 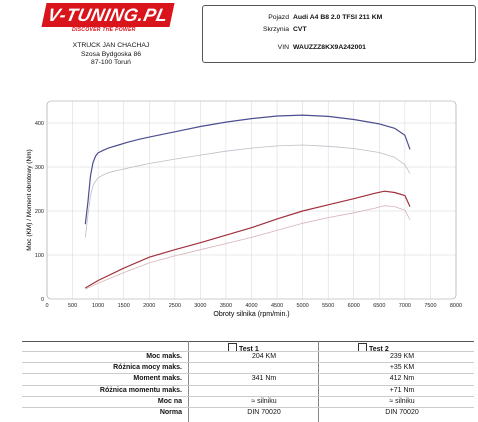 I want to click on x-tick-label: 4000, so click(x=251, y=306).